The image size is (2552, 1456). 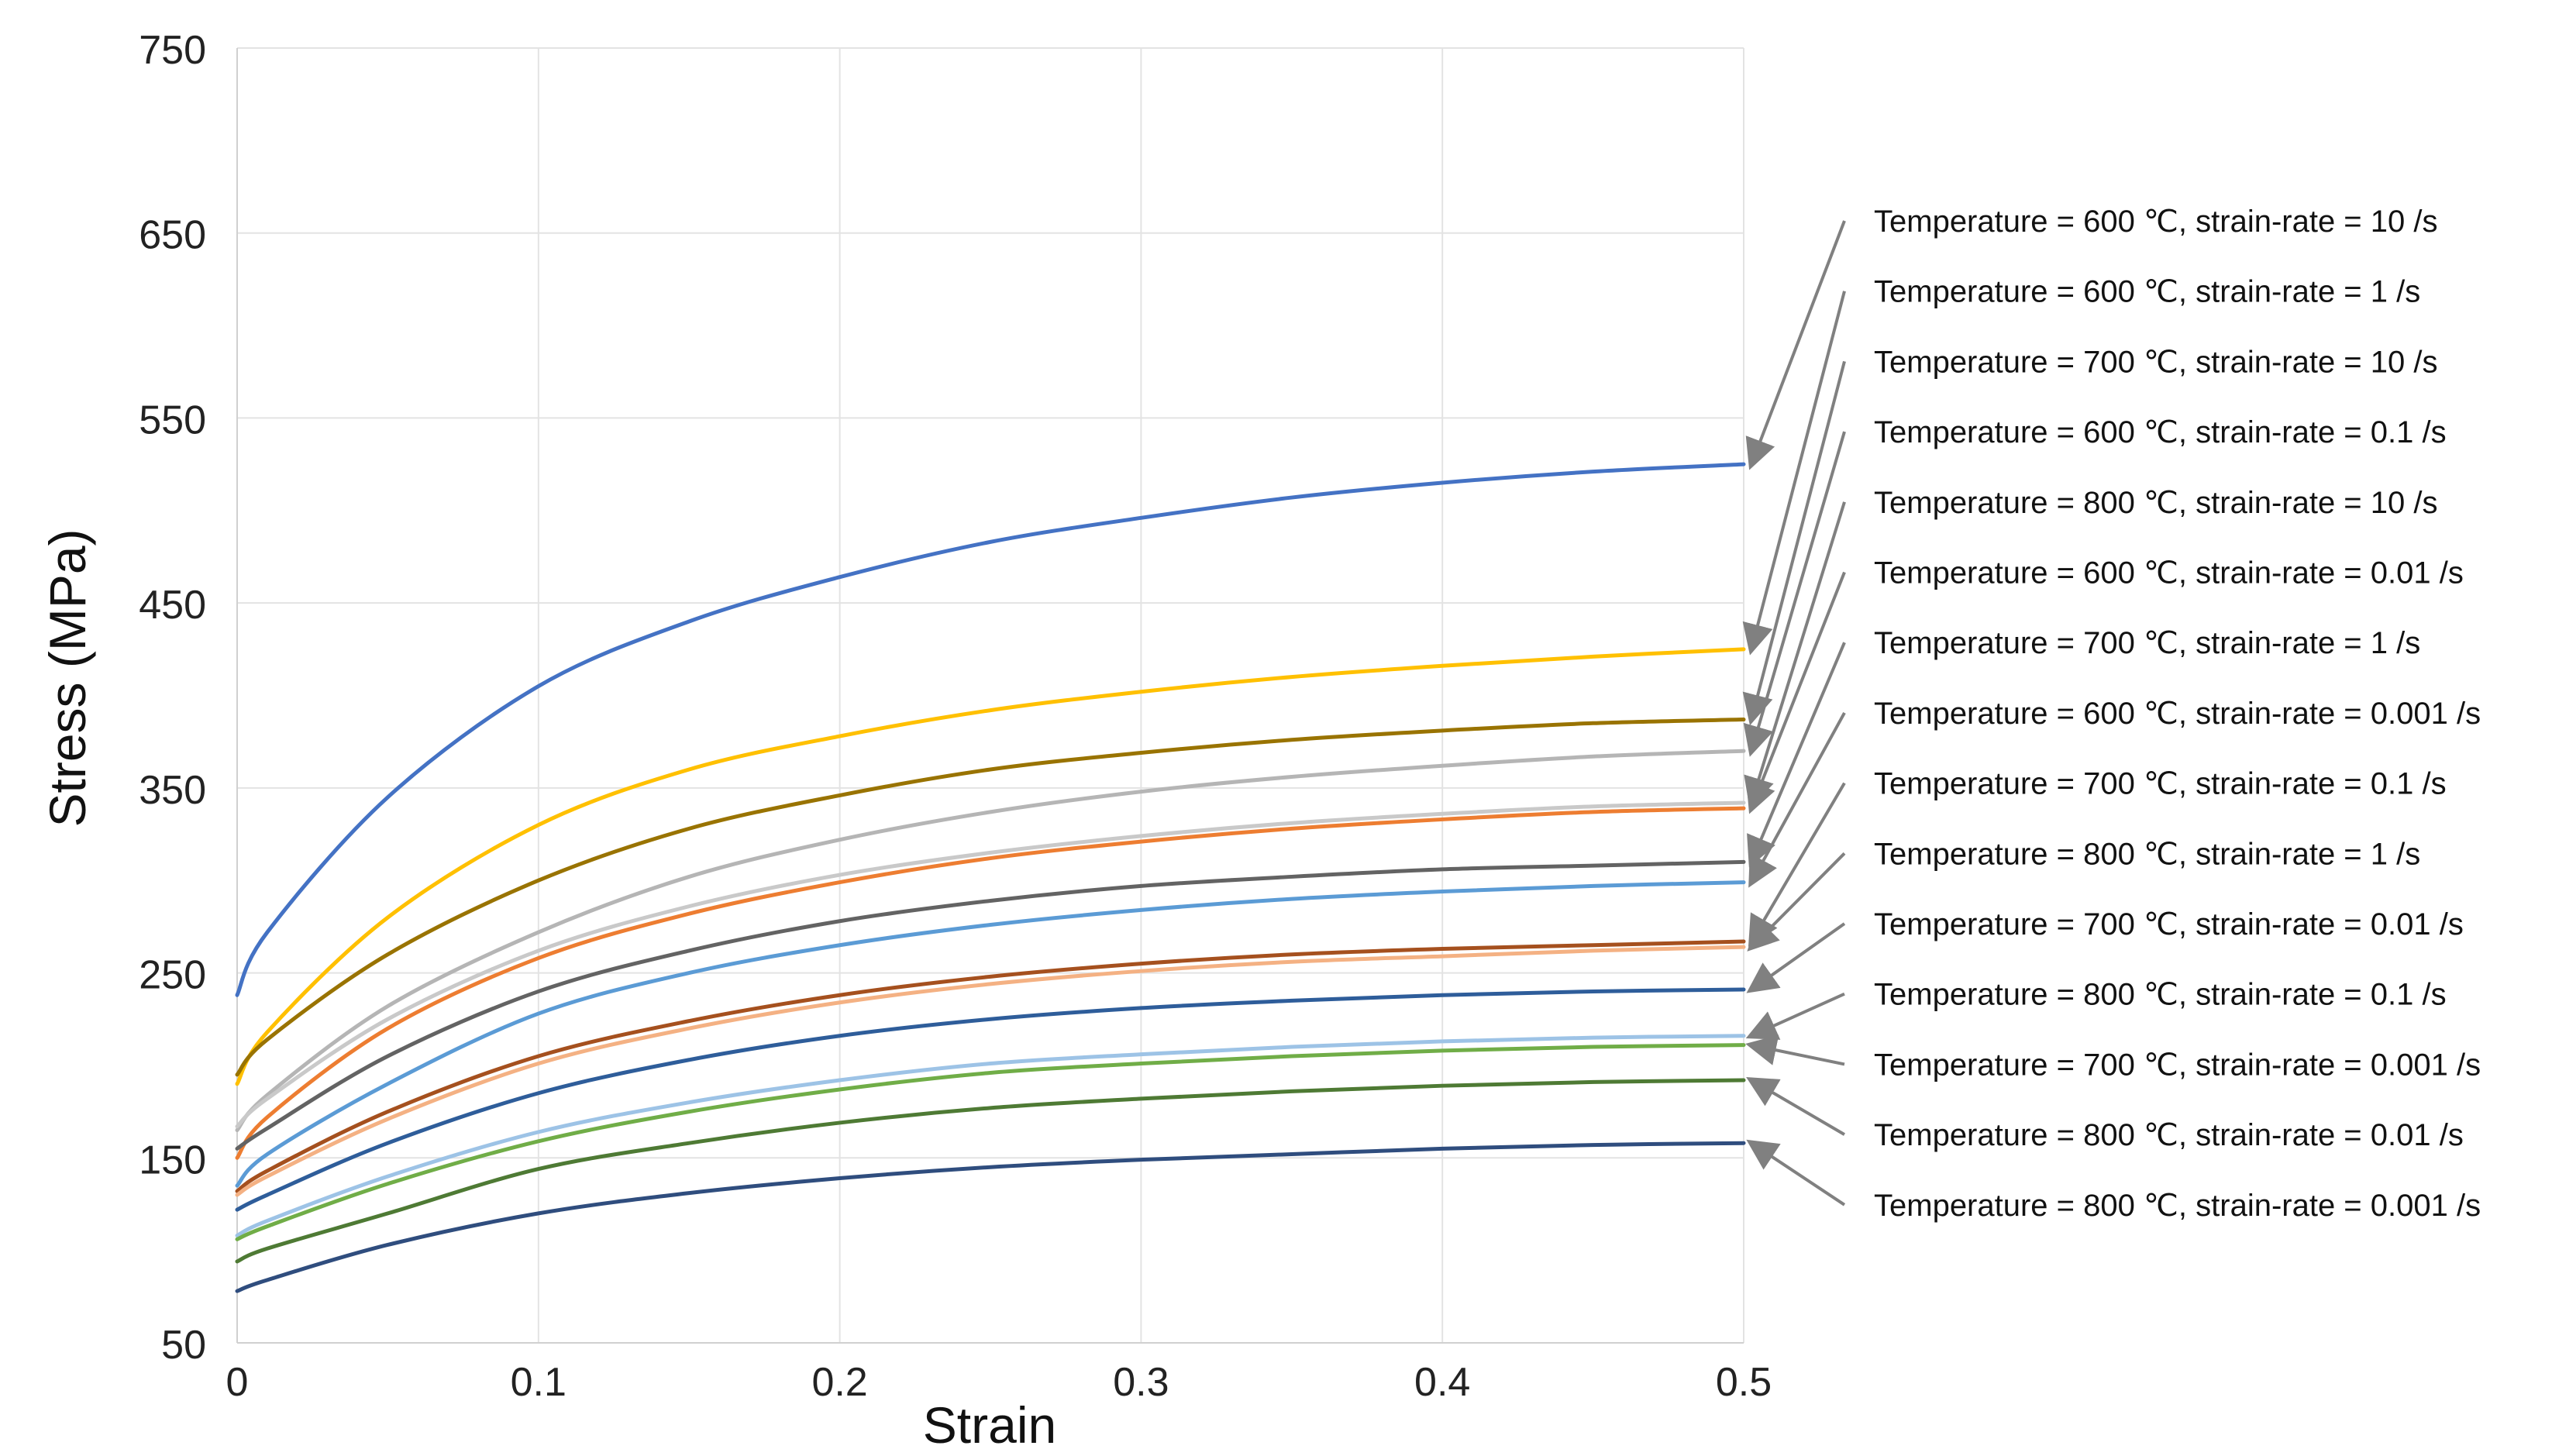 I want to click on x-tick-label: 0, so click(x=237, y=1382).